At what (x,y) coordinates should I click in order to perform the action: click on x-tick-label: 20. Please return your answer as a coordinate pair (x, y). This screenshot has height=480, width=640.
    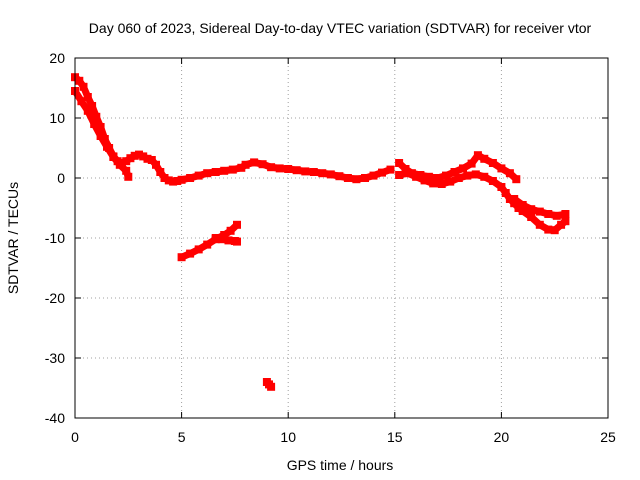
    Looking at the image, I should click on (502, 437).